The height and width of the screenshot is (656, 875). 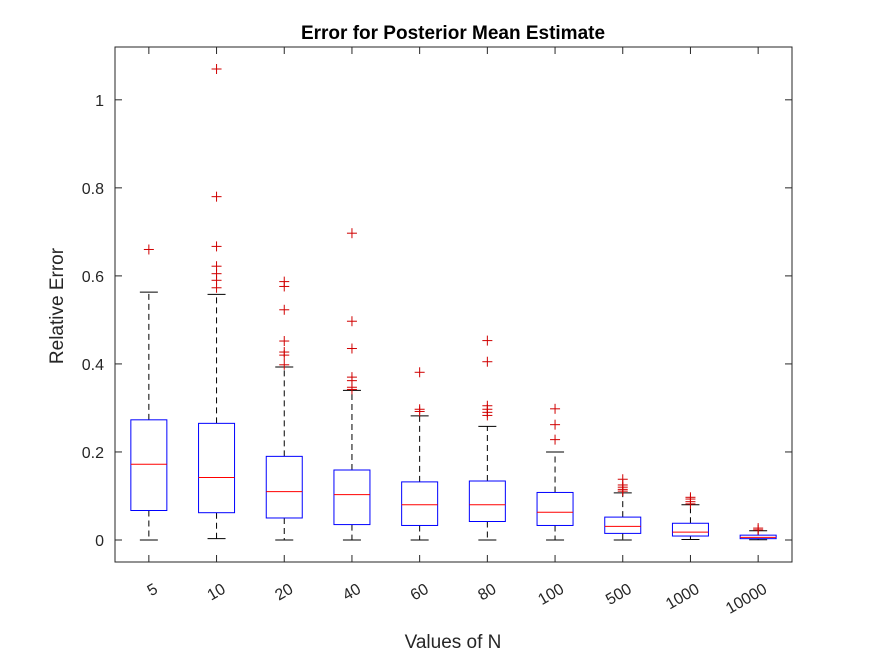 I want to click on y-tick-label: 0.8, so click(x=93, y=189).